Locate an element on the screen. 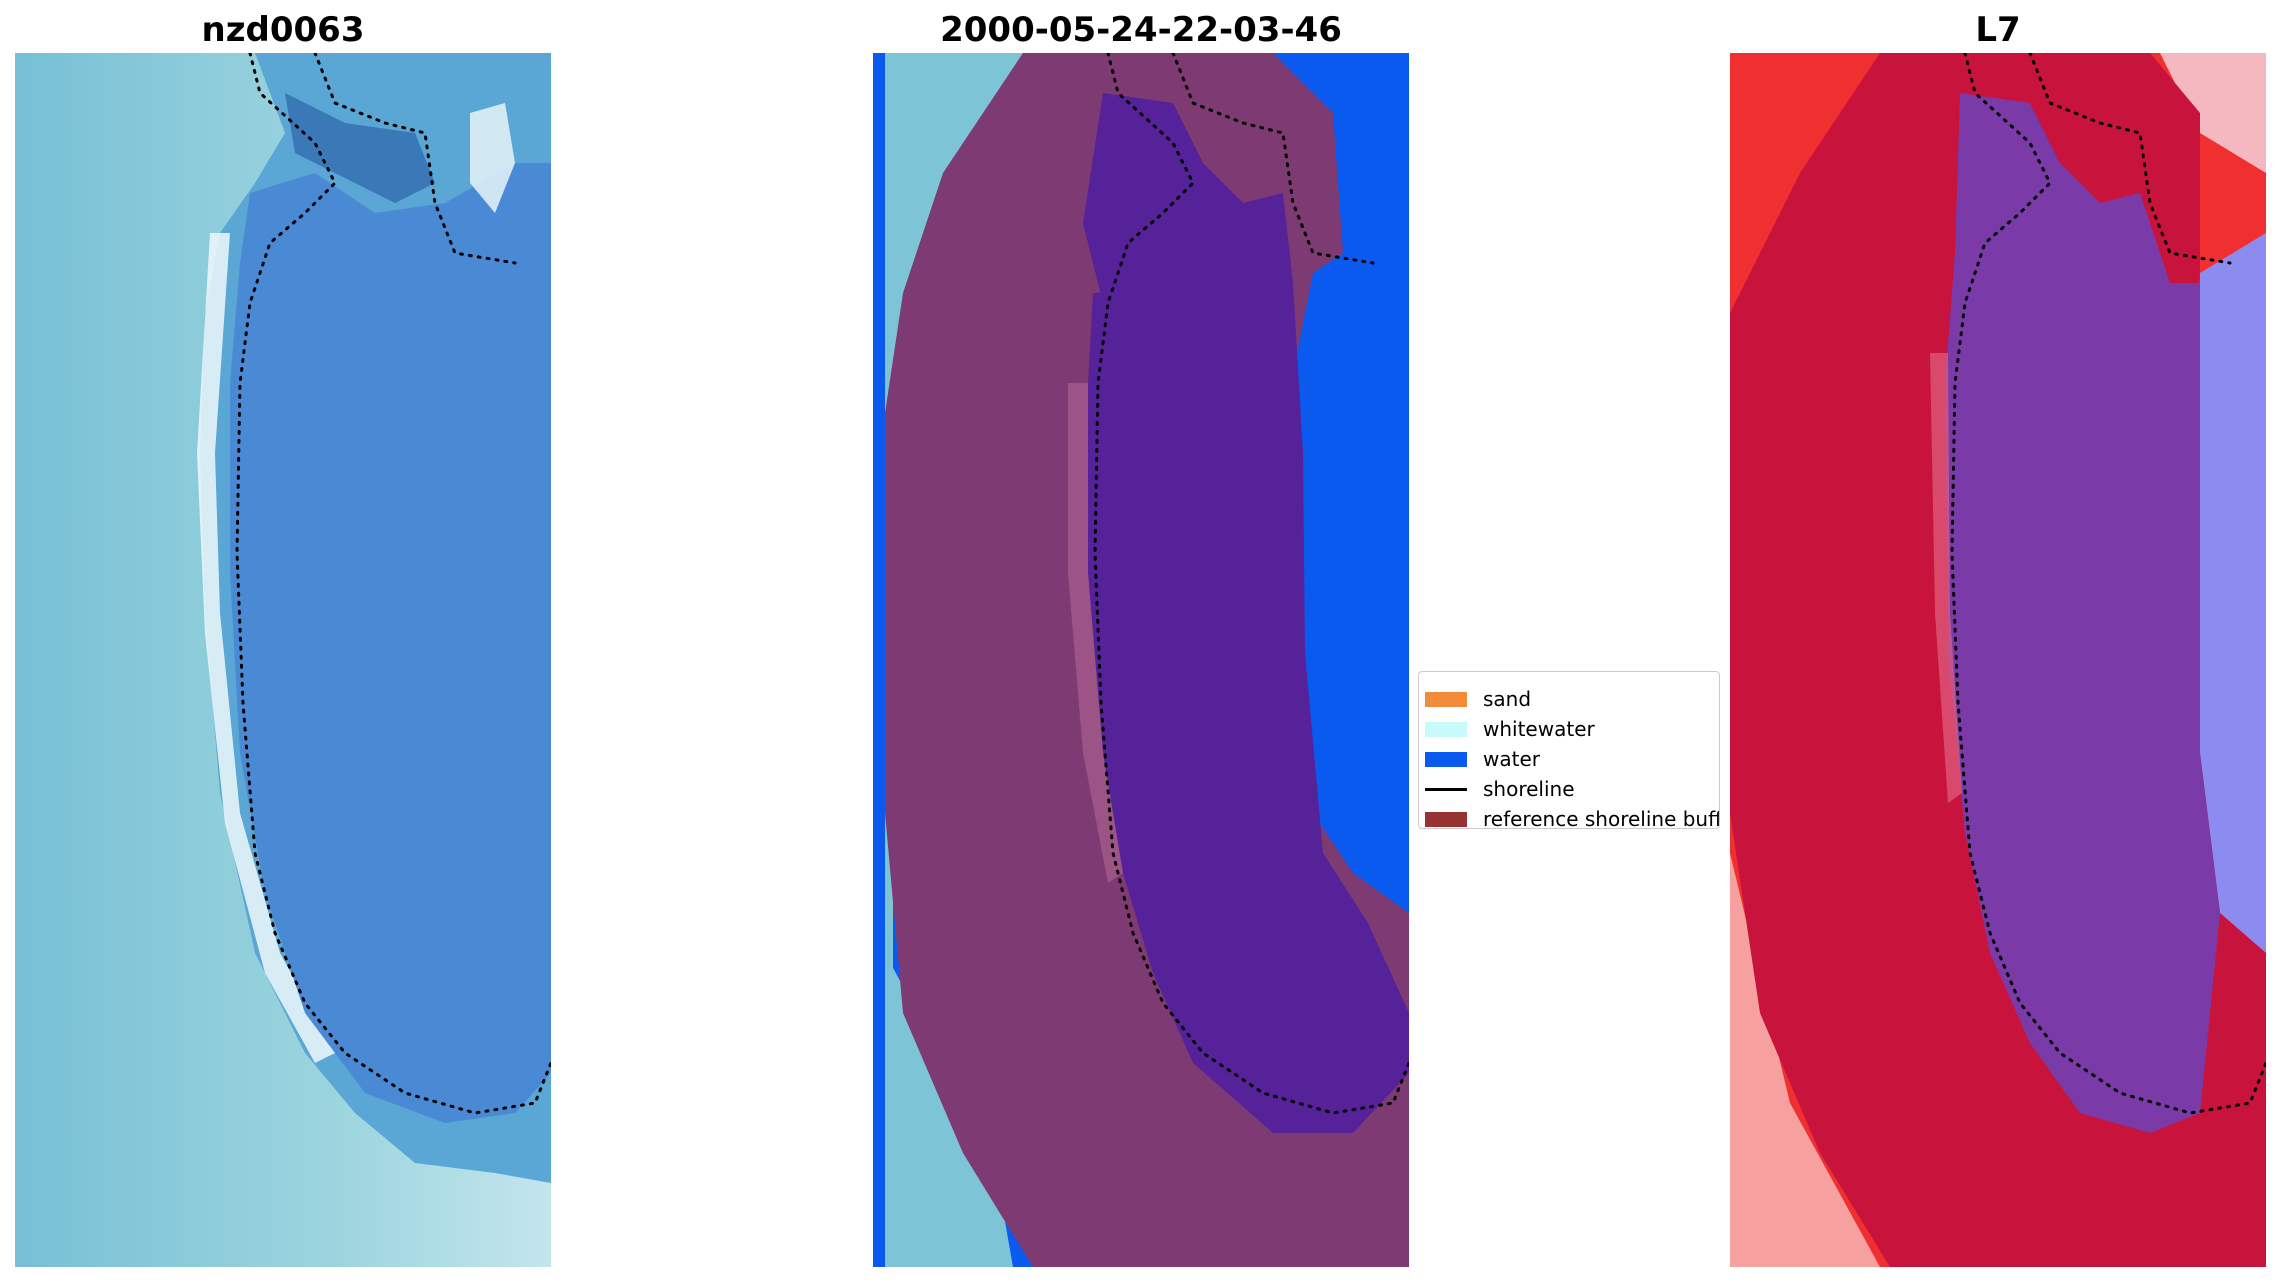 This screenshot has width=2280, height=1283. shoreline-line-swatch is located at coordinates (1446, 789).